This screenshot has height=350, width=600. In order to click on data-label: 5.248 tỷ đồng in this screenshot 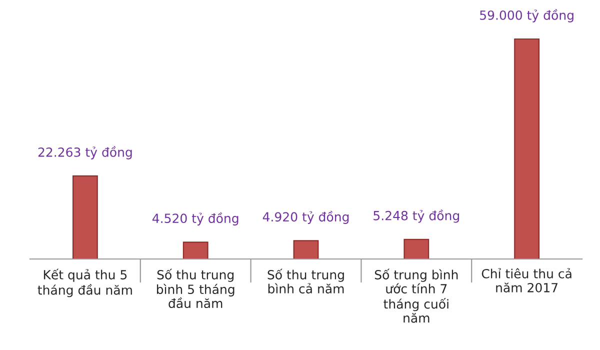, I will do `click(416, 216)`.